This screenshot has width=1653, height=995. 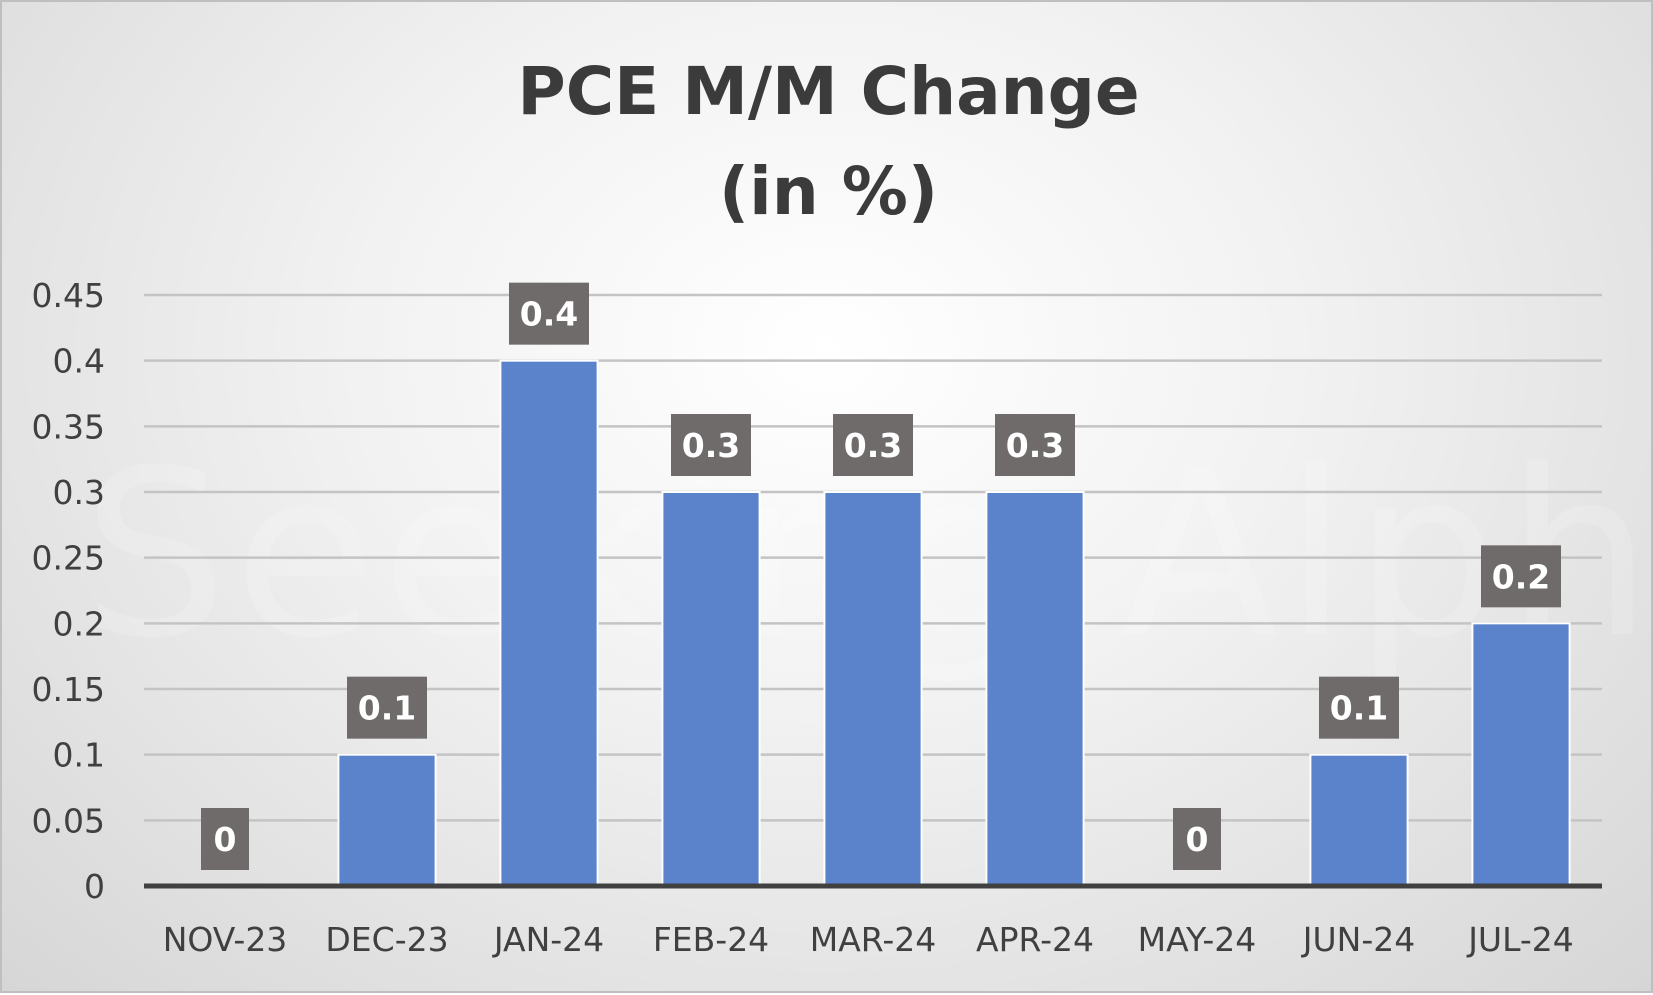 What do you see at coordinates (1197, 939) in the screenshot?
I see `x-category-label: MAY-24` at bounding box center [1197, 939].